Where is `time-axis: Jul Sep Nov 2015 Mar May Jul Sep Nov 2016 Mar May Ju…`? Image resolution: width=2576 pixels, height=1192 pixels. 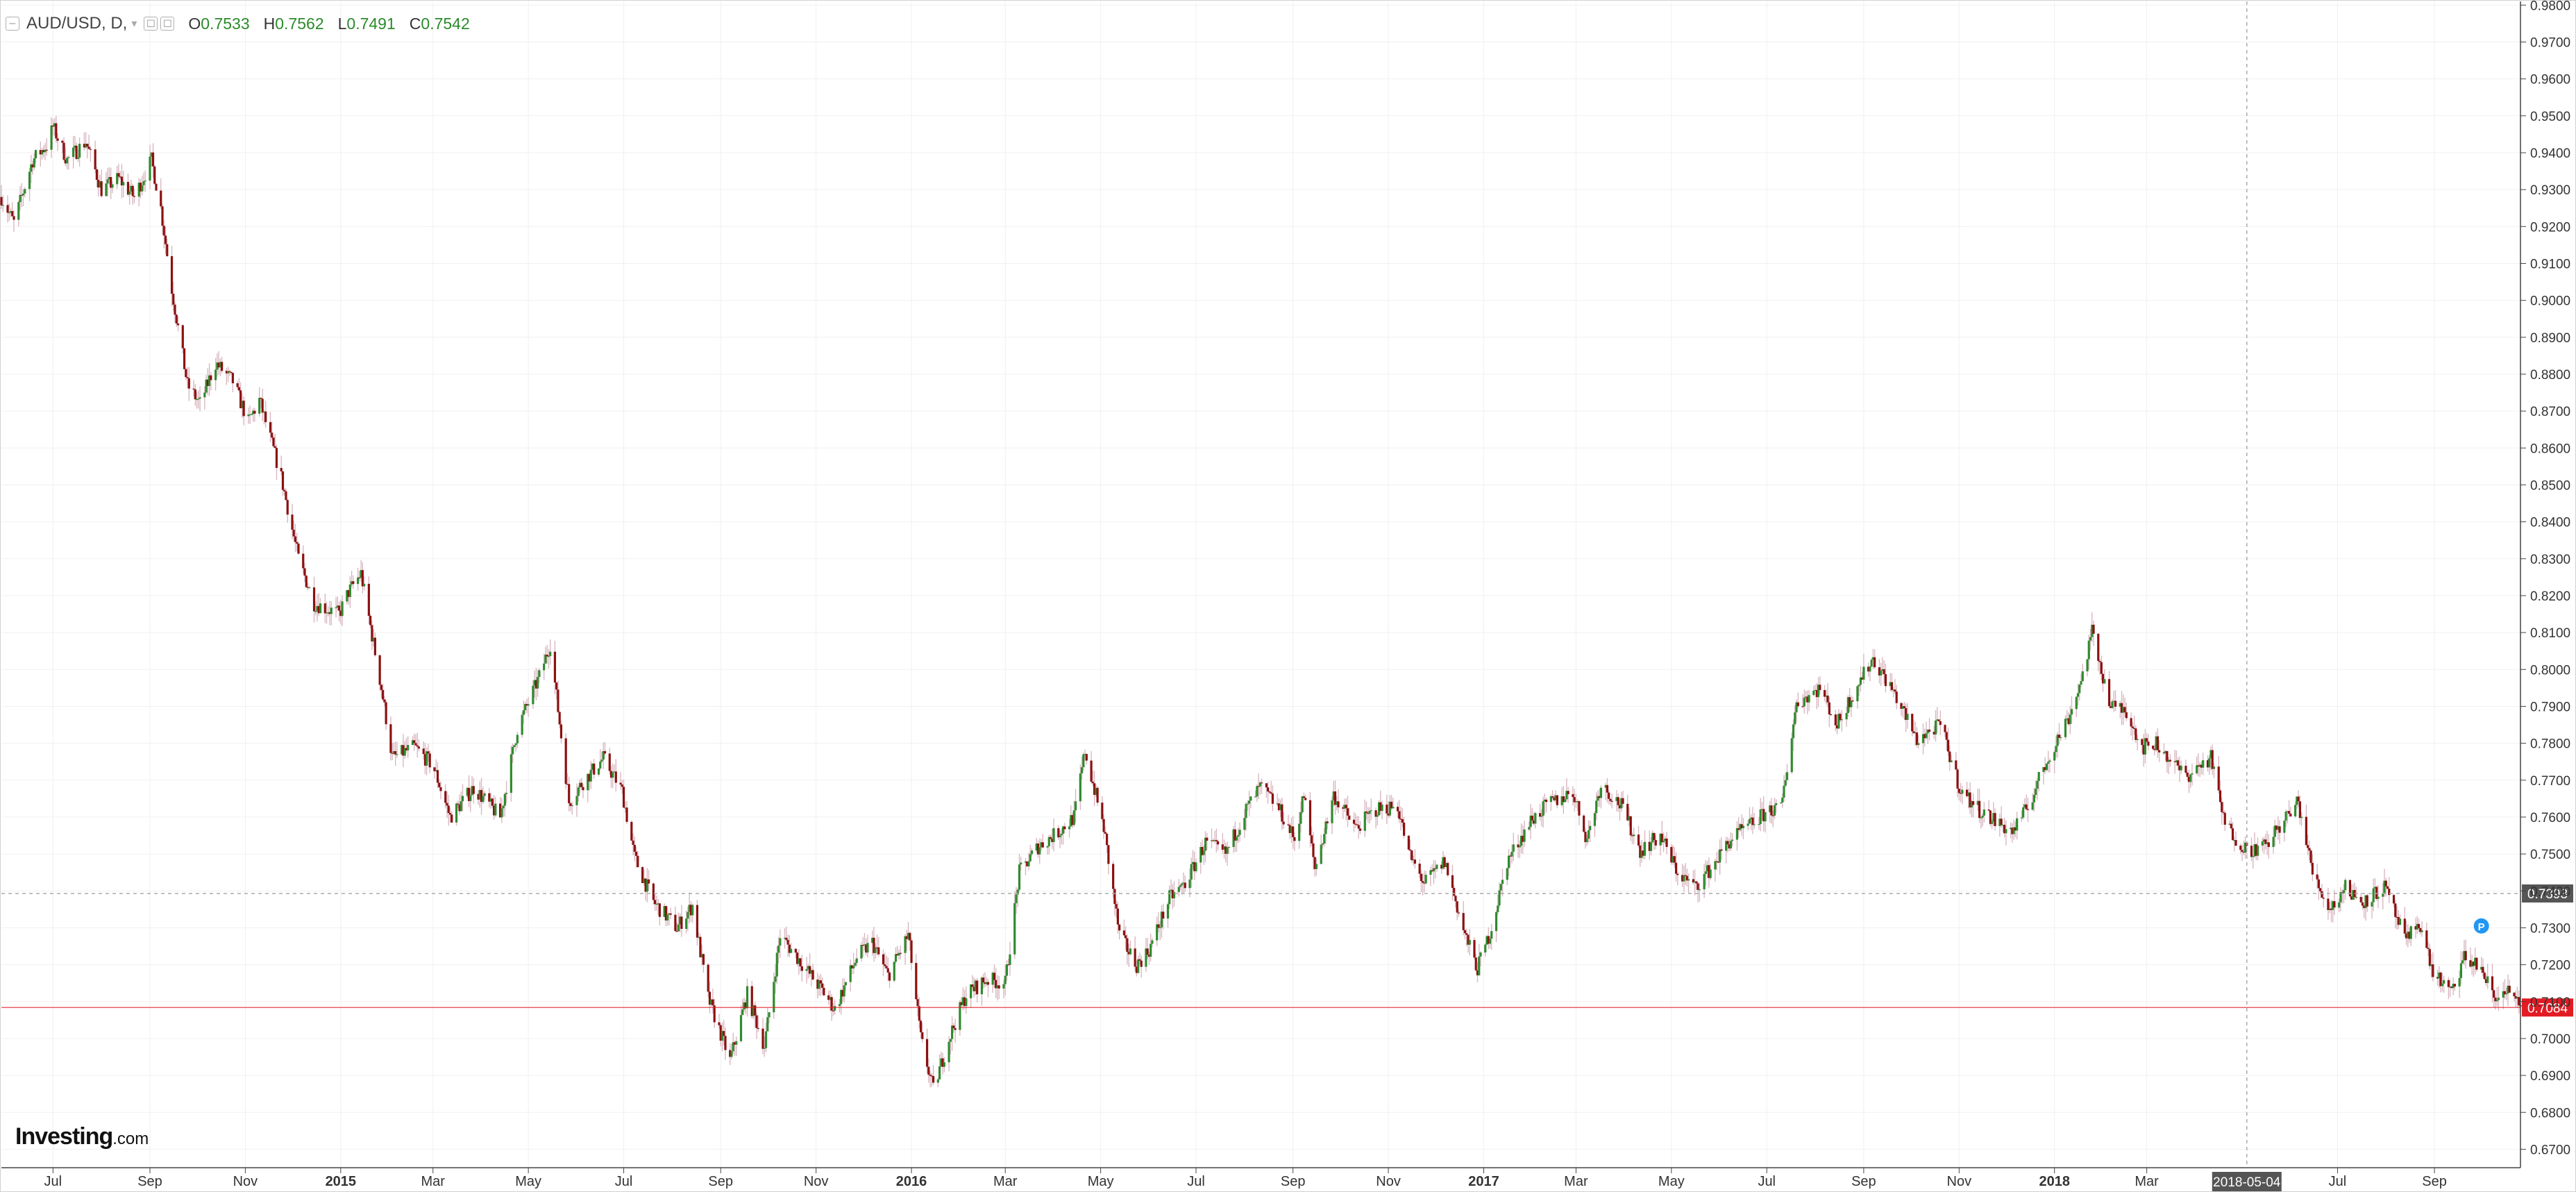
time-axis: Jul Sep Nov 2015 Mar May Jul Sep Nov 2016 Mar May Ju… is located at coordinates (1260, 1178).